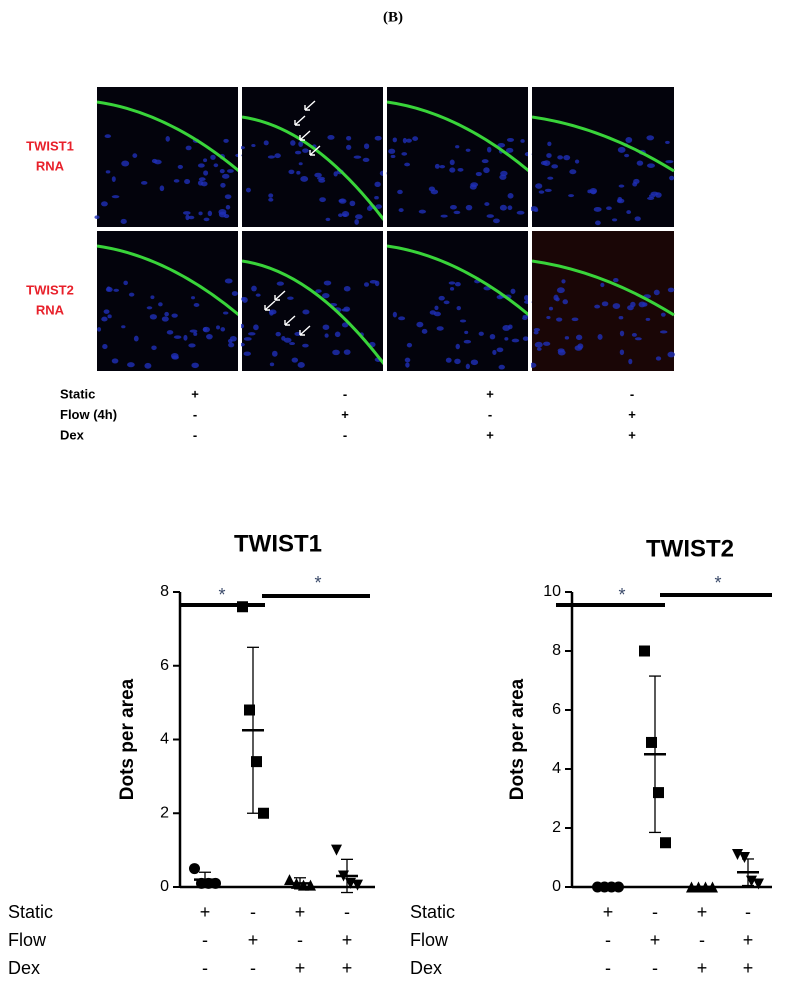  I want to click on condition-label: Flow (4h), so click(88, 414).